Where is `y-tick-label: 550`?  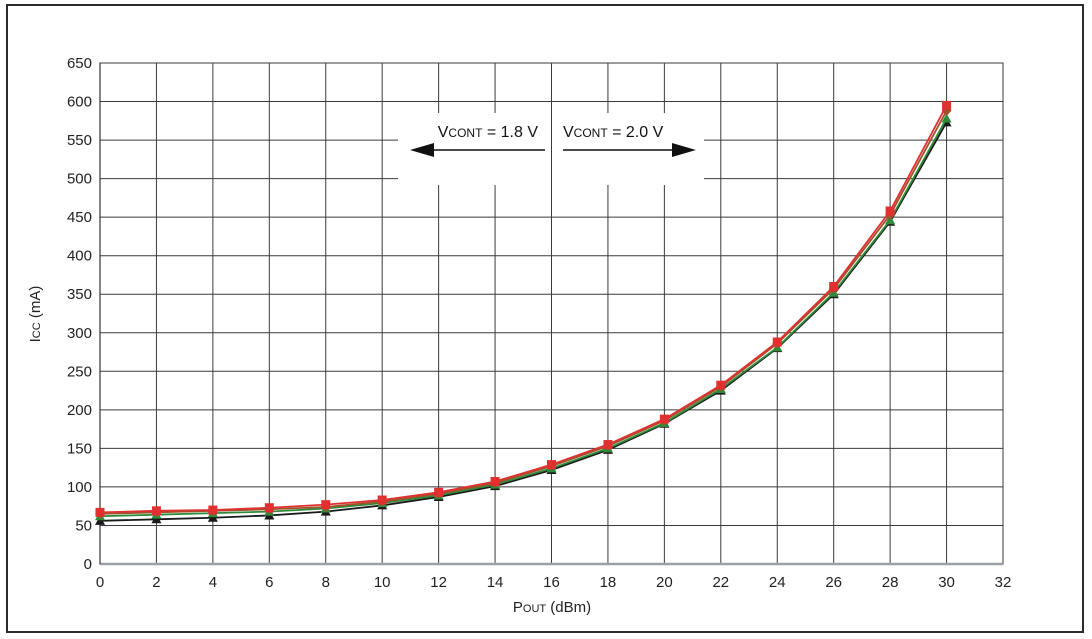 y-tick-label: 550 is located at coordinates (79, 140).